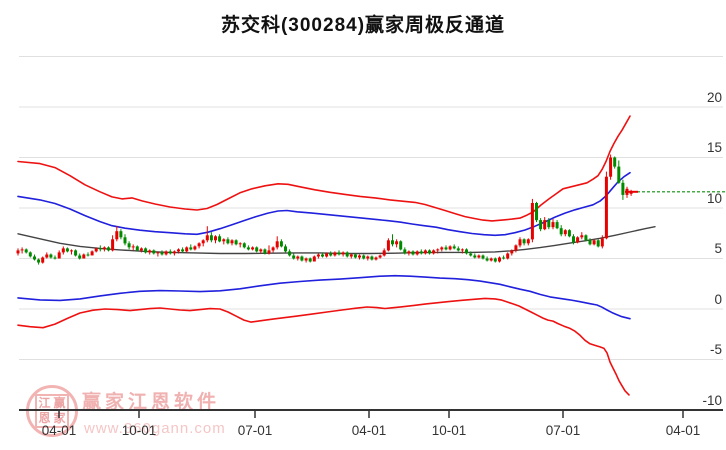 The image size is (726, 450). I want to click on x-axis-group, so click(371, 413).